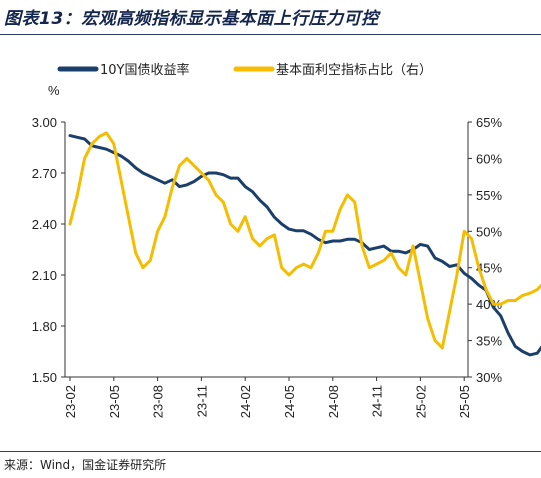  I want to click on x-tick-label: 23-05, so click(114, 401).